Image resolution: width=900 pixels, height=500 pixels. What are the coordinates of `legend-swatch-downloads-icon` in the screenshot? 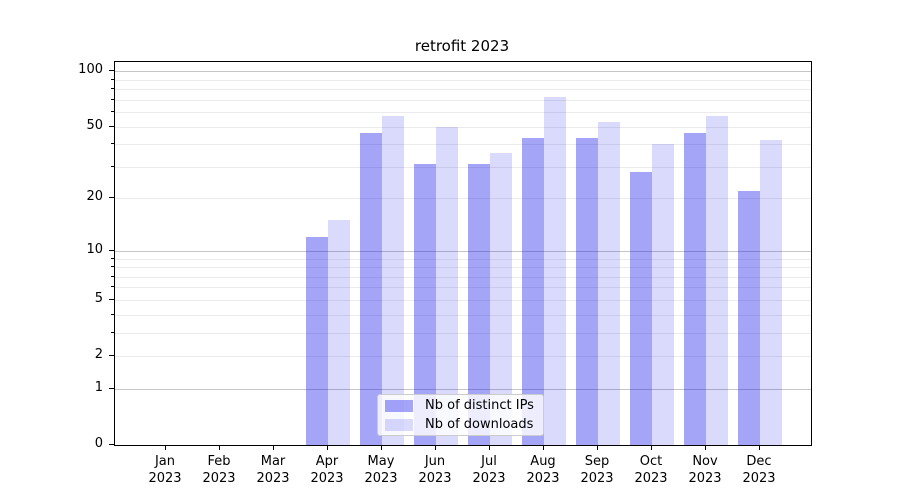 It's located at (399, 424).